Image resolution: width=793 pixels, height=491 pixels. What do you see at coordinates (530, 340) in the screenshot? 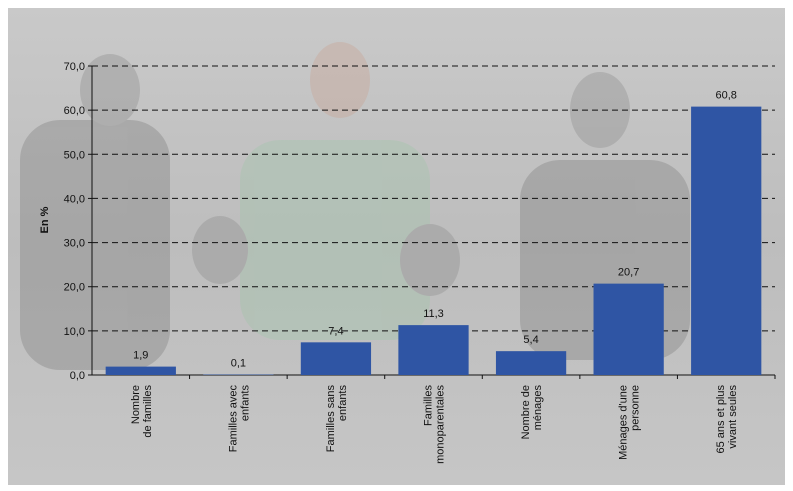
I see `data-label: 5,4` at bounding box center [530, 340].